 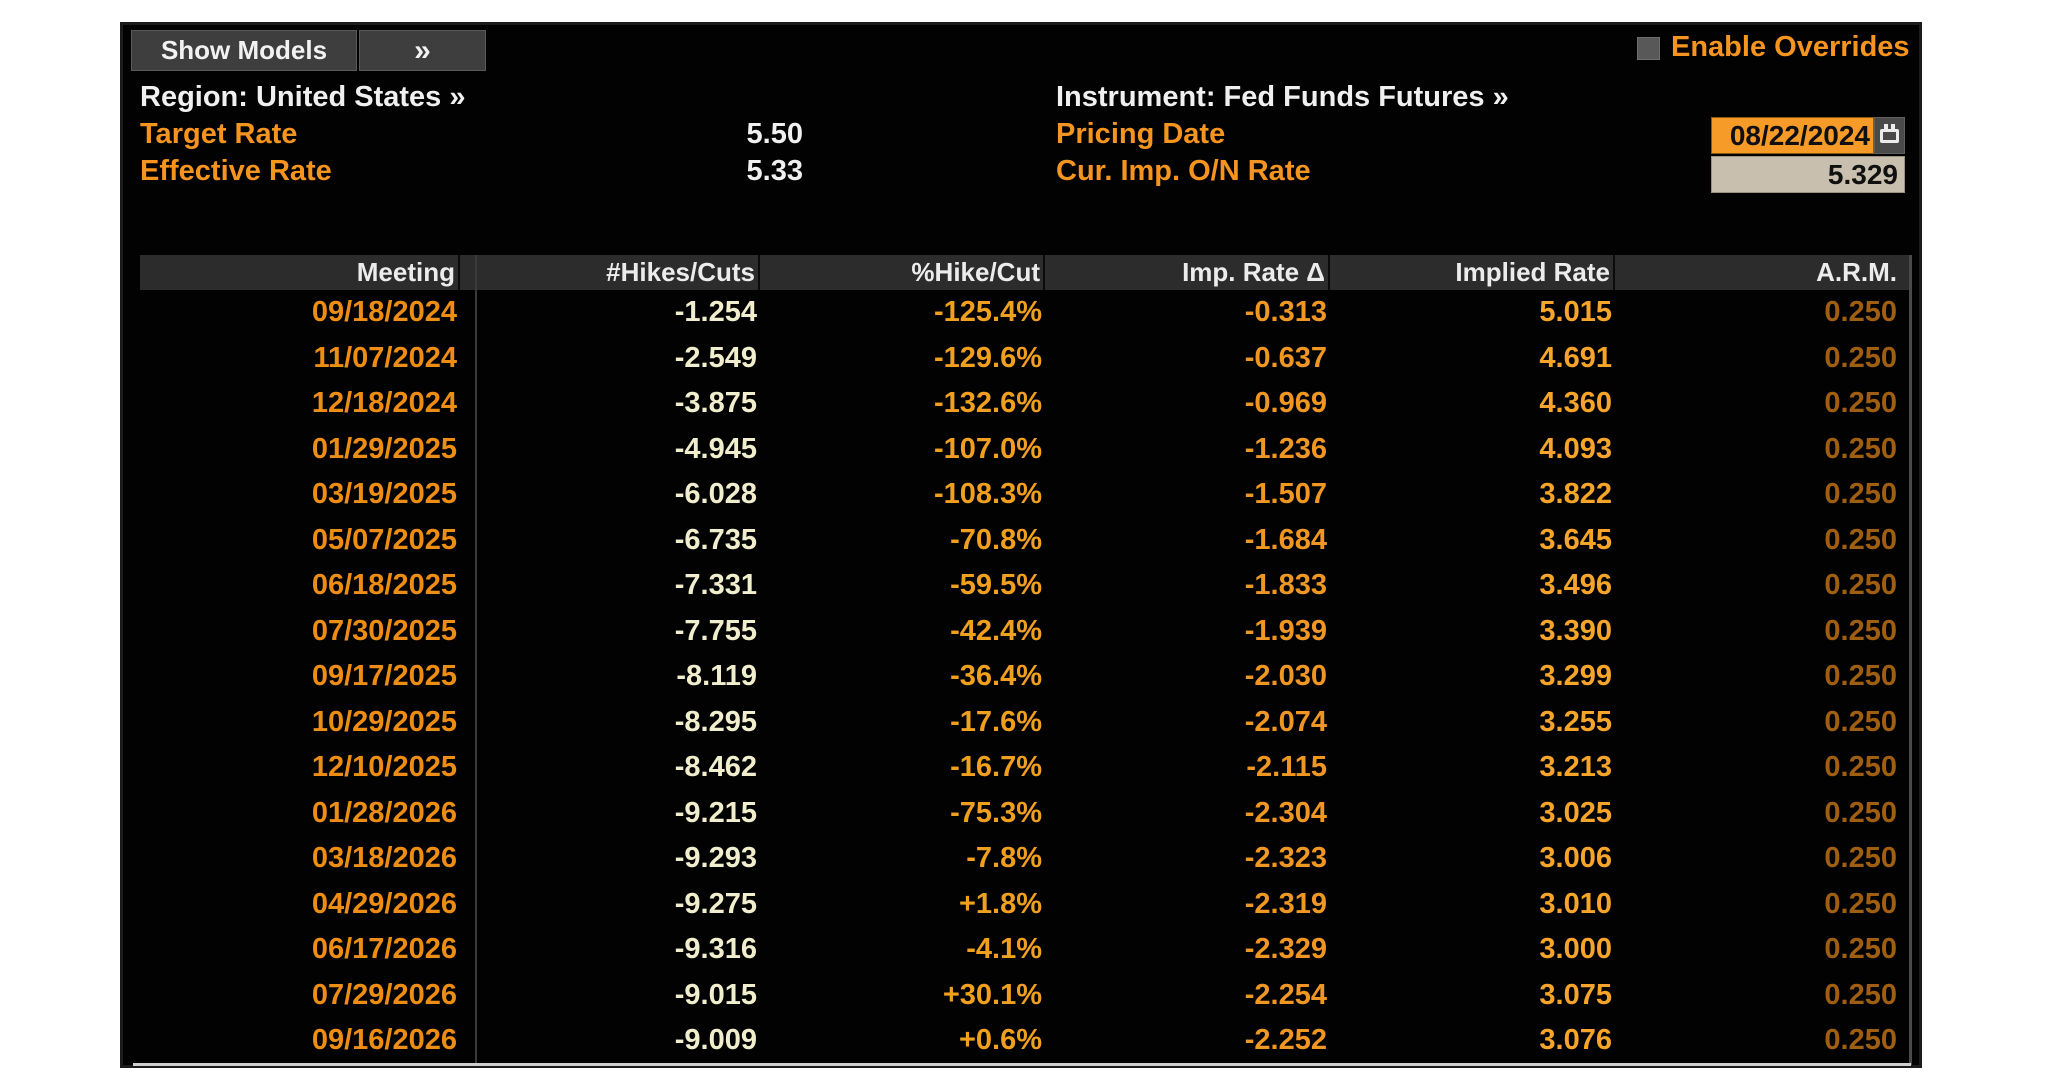 I want to click on cell-imp-rate-delta: -2.030, so click(x=1285, y=676).